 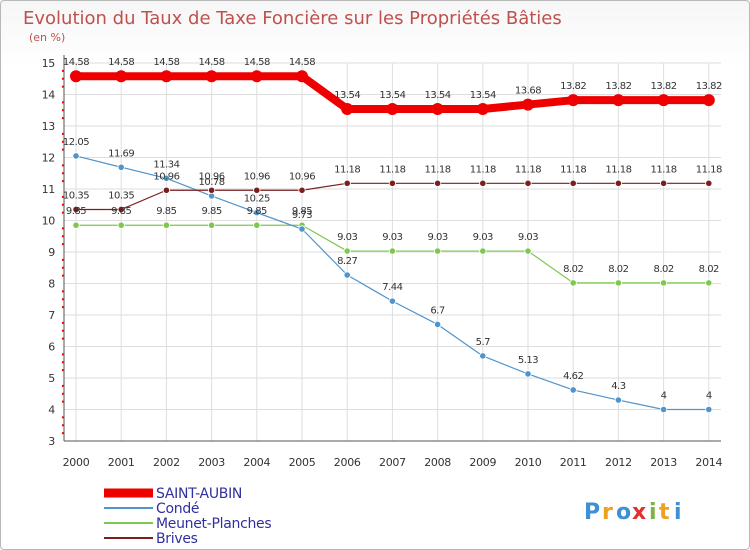 What do you see at coordinates (573, 462) in the screenshot?
I see `x-tick-label: 2011` at bounding box center [573, 462].